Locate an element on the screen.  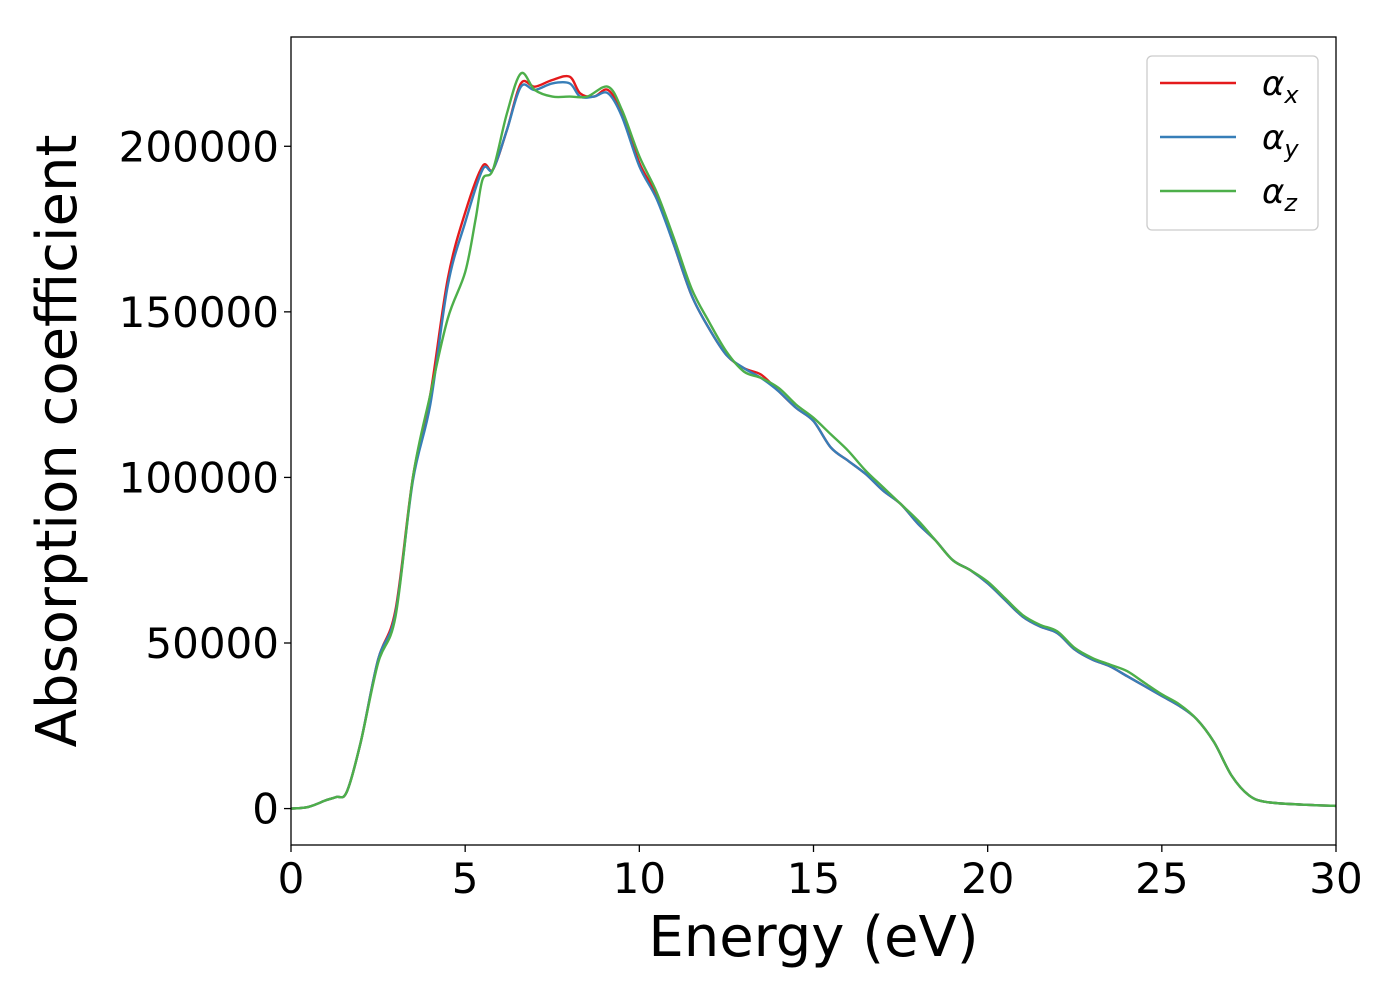
y-tick-label: 100000 is located at coordinates (199, 477).